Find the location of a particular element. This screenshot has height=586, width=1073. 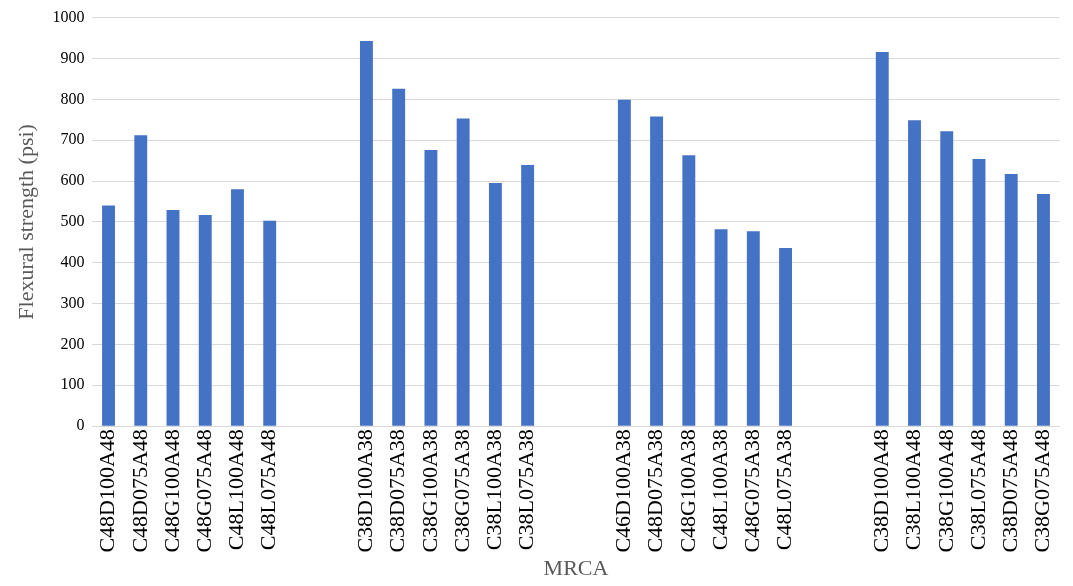

x-tick-label: C48G100A48 is located at coordinates (171, 491).